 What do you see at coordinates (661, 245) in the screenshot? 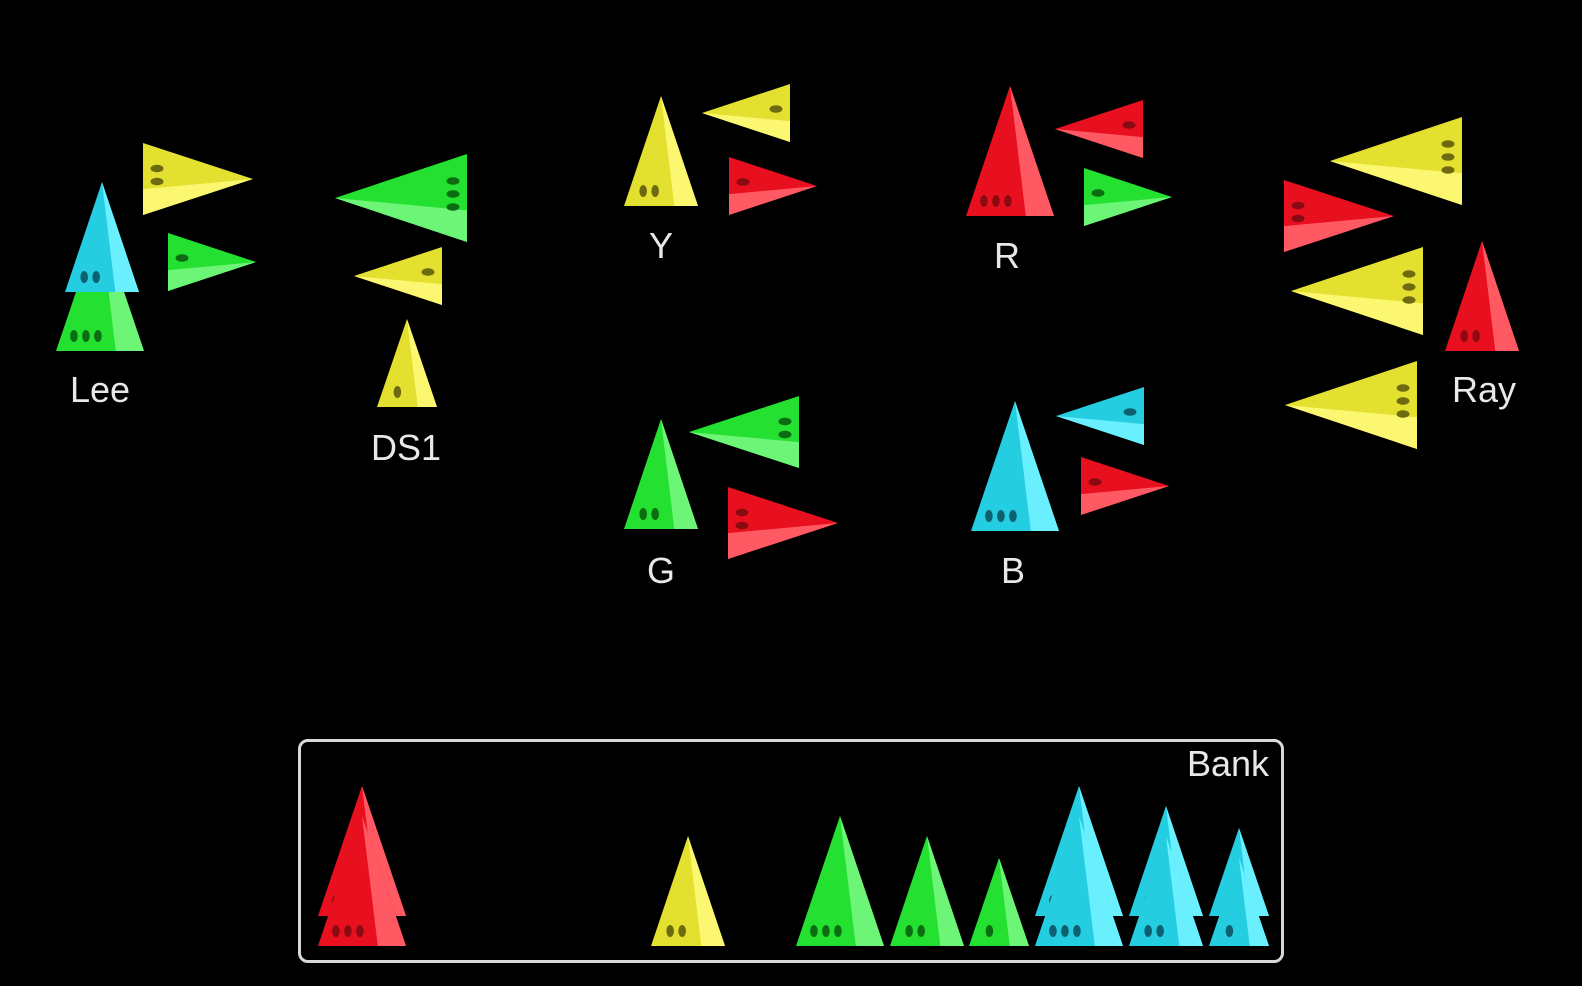
I see `system-label-y: Y` at bounding box center [661, 245].